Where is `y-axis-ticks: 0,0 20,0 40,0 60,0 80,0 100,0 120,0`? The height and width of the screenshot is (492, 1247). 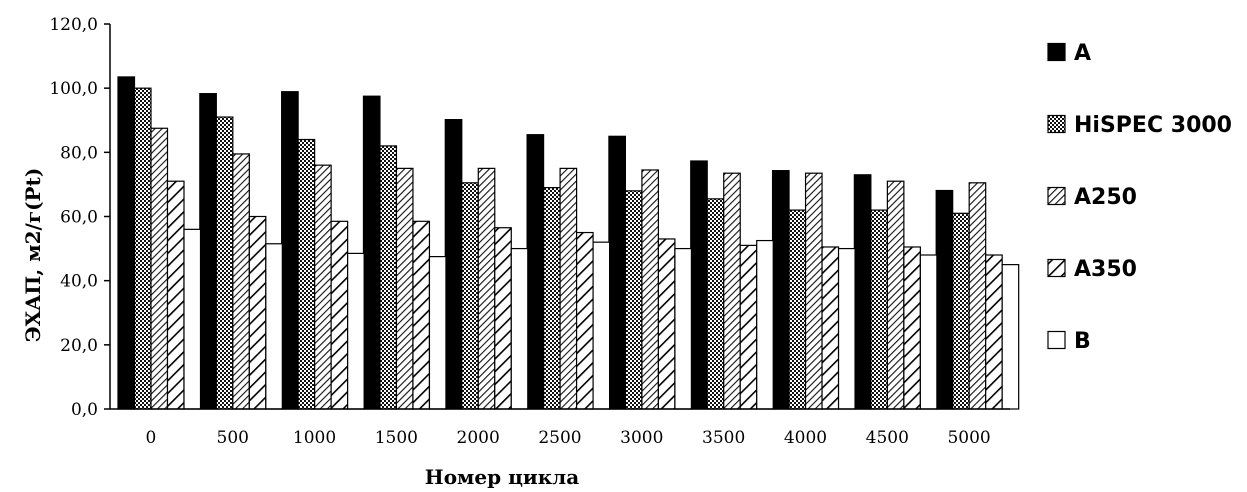
y-axis-ticks: 0,0 20,0 40,0 60,0 80,0 100,0 120,0 is located at coordinates (79, 217).